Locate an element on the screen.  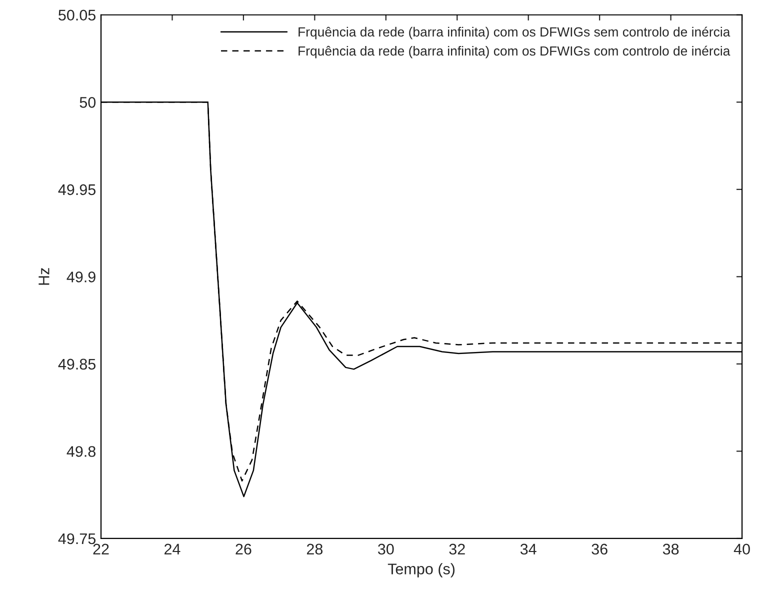
y-tick-label: 50 is located at coordinates (88, 102).